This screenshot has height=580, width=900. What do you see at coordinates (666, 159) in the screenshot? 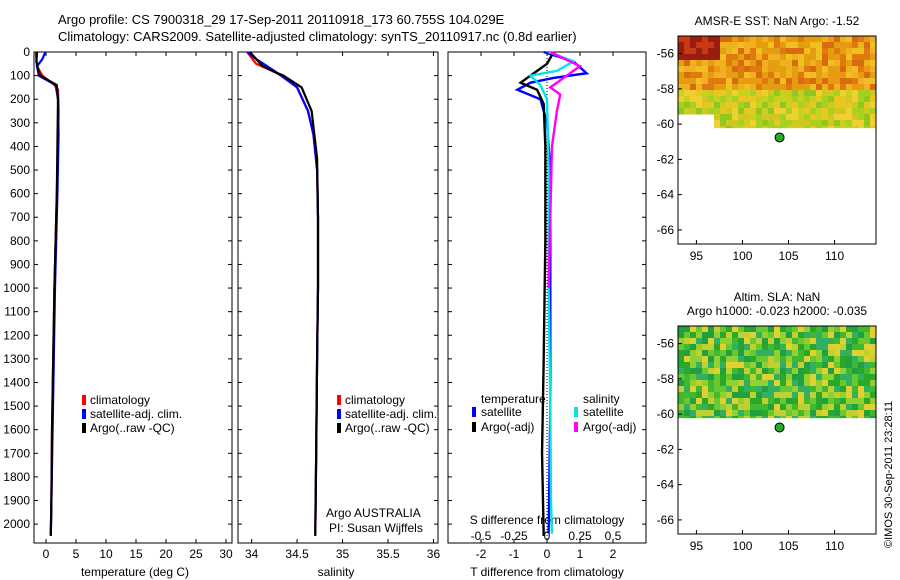
I see `y-tick-label: -62` at bounding box center [666, 159].